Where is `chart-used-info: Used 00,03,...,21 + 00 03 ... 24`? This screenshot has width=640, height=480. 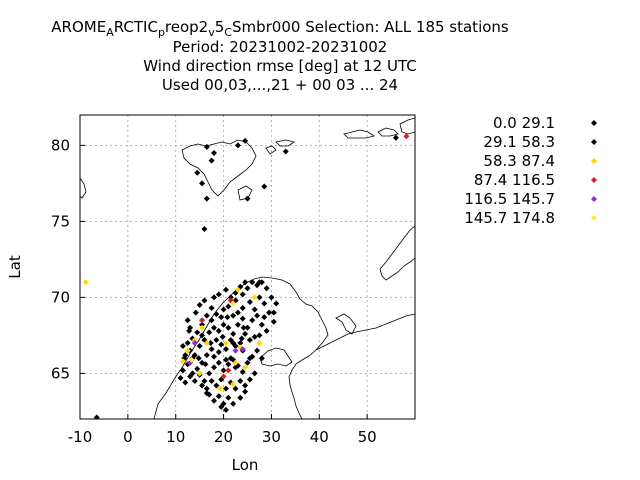
chart-used-info: Used 00,03,...,21 + 00 03 ... 24 is located at coordinates (280, 85).